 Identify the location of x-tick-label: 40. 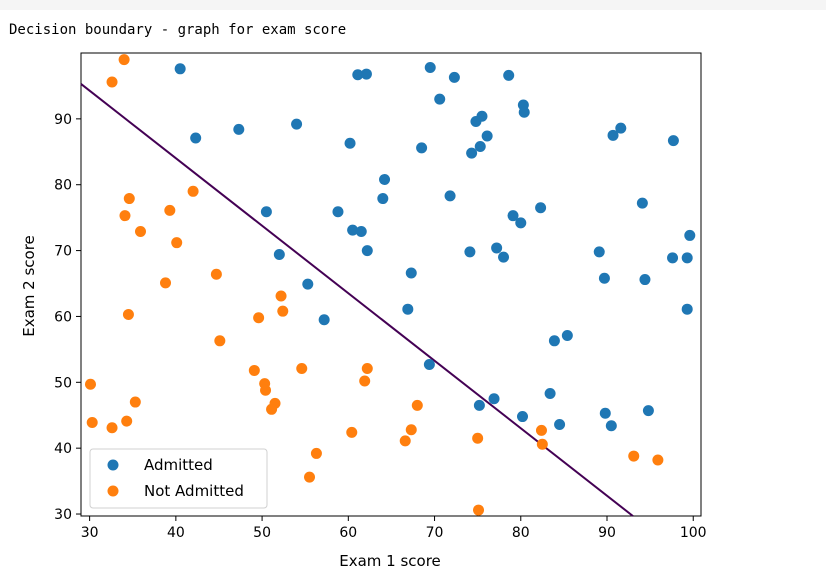
(176, 533).